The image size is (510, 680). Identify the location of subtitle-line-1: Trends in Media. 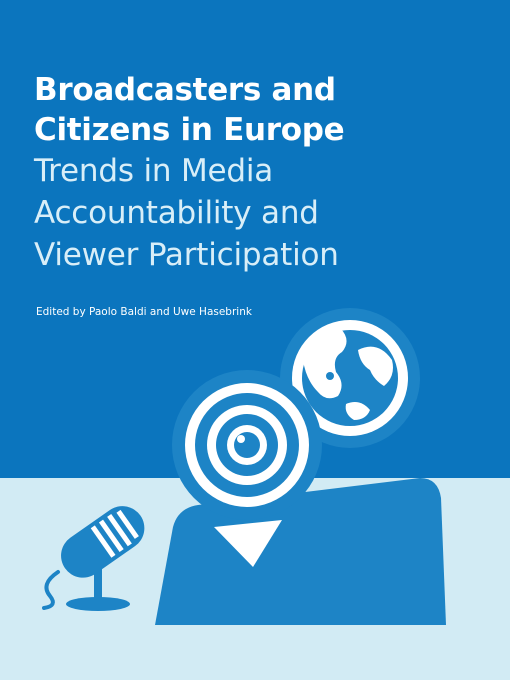
(154, 171).